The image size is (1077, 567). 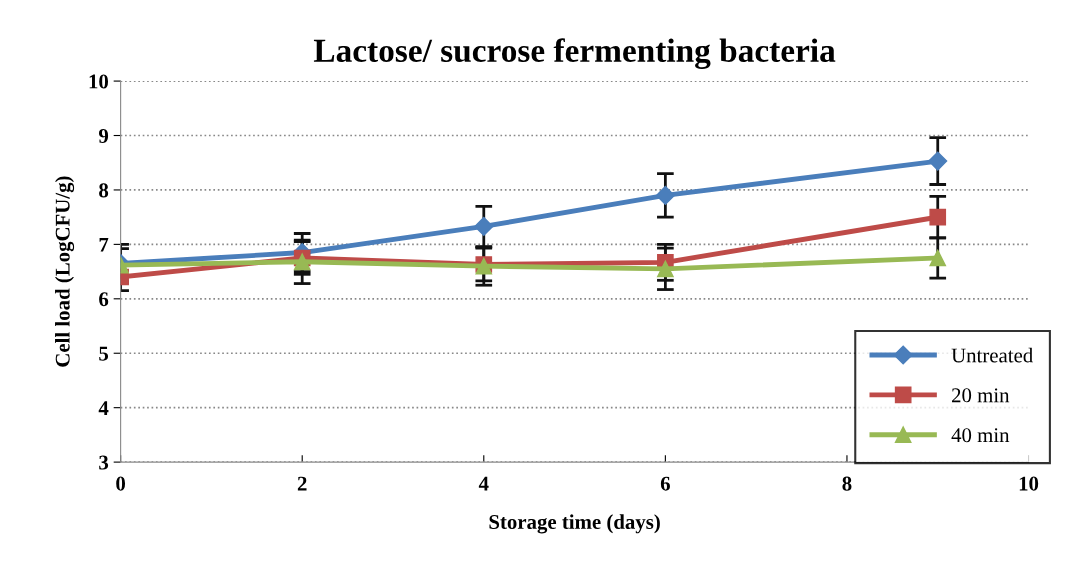 I want to click on legend-label: 40 min, so click(x=980, y=435).